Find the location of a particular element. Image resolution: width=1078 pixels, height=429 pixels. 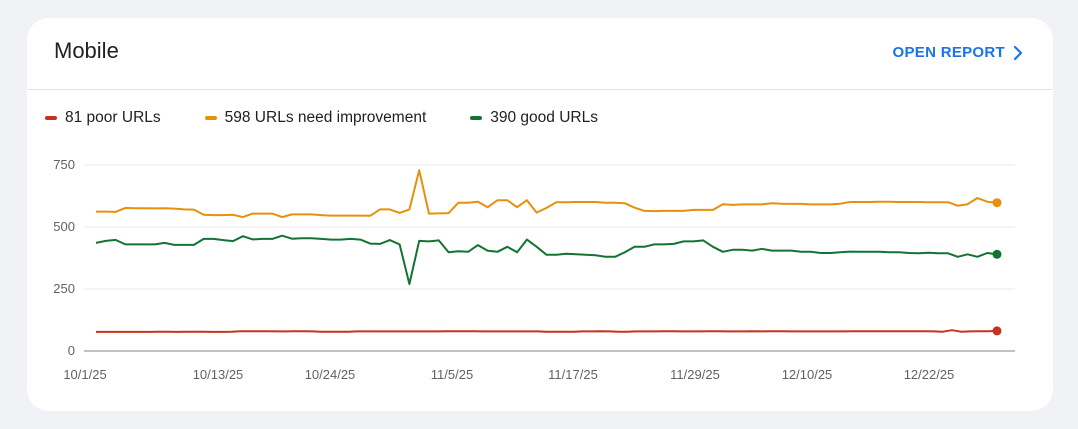

x-tick-label: 11/5/25 is located at coordinates (452, 374).